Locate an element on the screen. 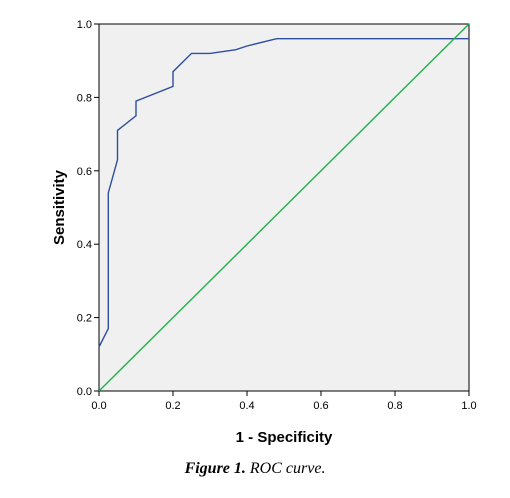 The width and height of the screenshot is (510, 498). caption-text: ROC curve. is located at coordinates (287, 468).